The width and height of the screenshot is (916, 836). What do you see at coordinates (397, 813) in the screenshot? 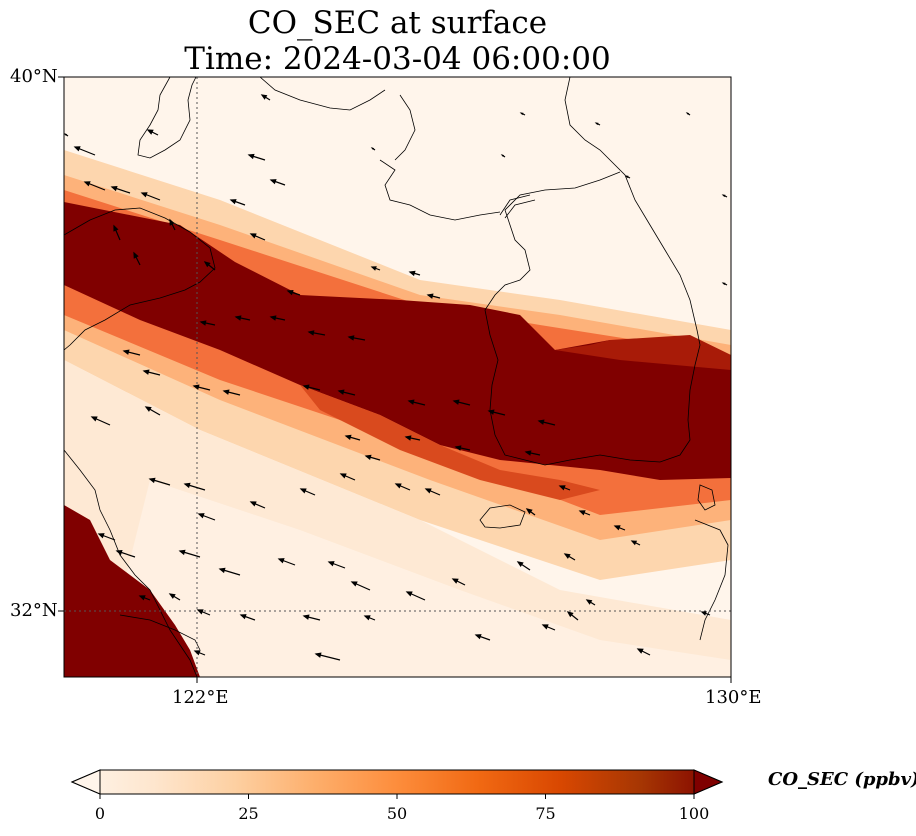
I see `colorbar-label-50: 50` at bounding box center [397, 813].